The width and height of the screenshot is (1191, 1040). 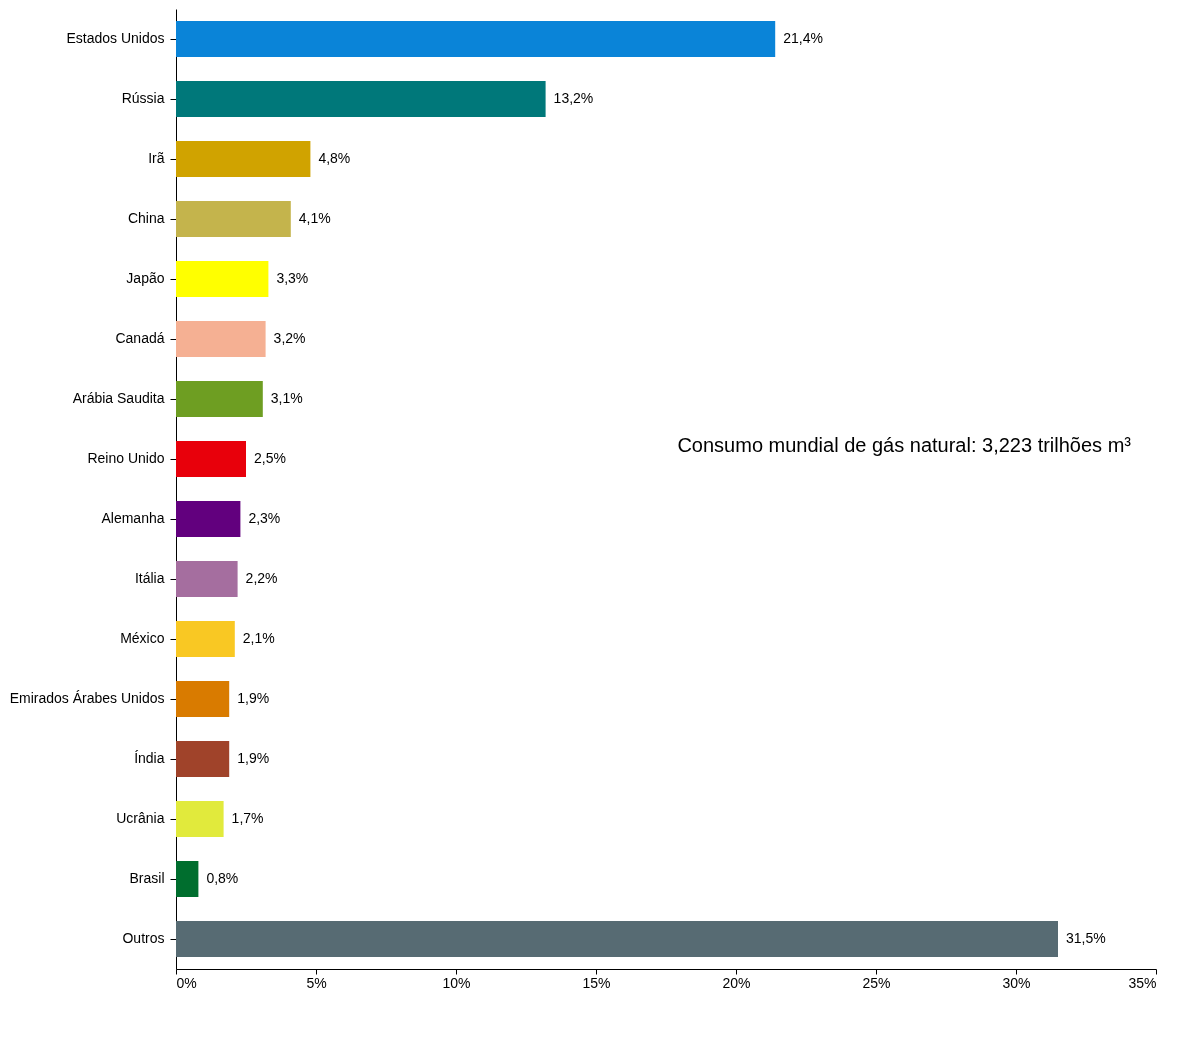 I want to click on annotation: Consumo mundial de gás natural: 3,223 trilhões m³, so click(x=904, y=444).